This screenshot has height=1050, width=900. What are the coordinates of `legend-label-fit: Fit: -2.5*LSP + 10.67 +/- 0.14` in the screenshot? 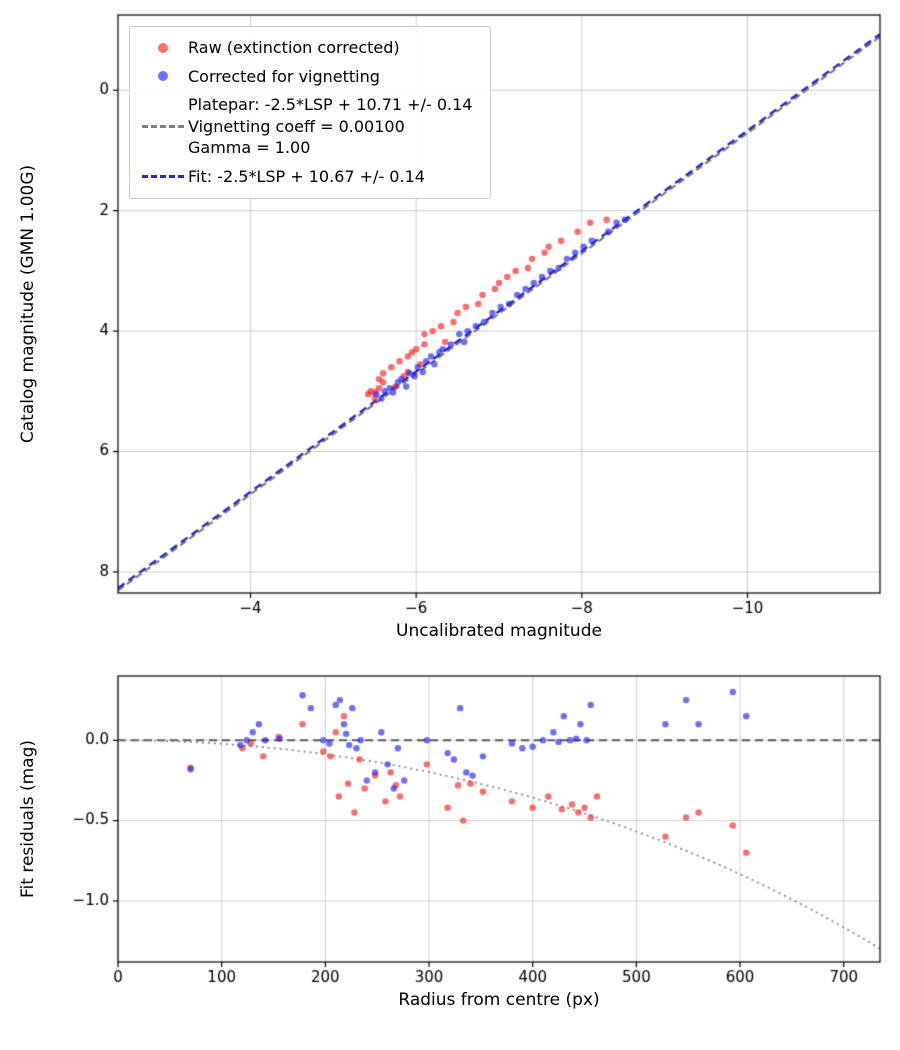 It's located at (306, 176).